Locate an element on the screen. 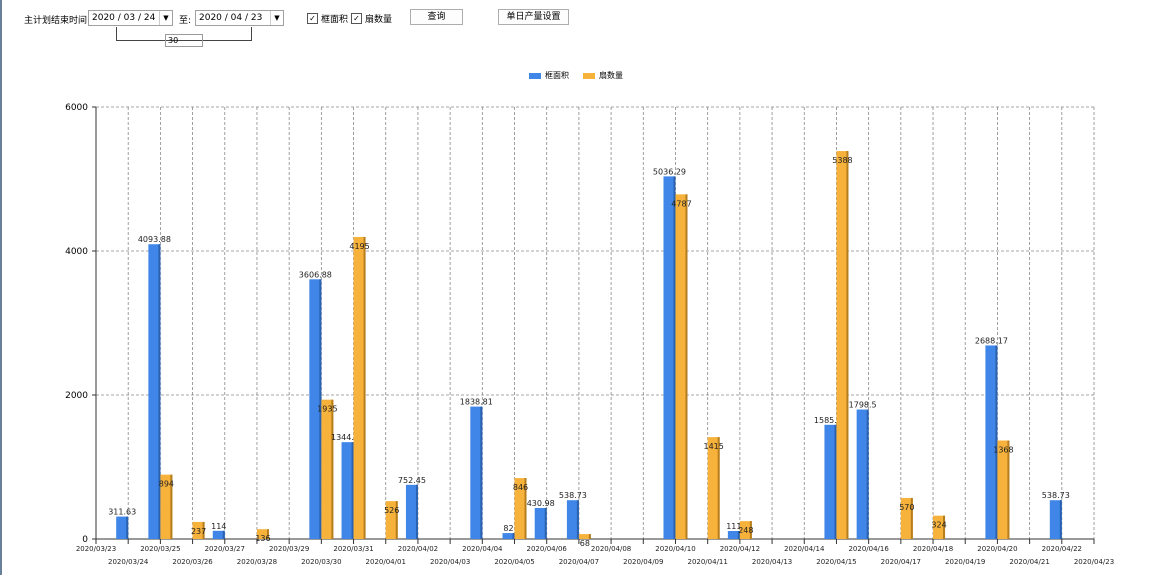 The width and height of the screenshot is (1150, 575). x-tick-label: 2020/04/06 is located at coordinates (547, 549).